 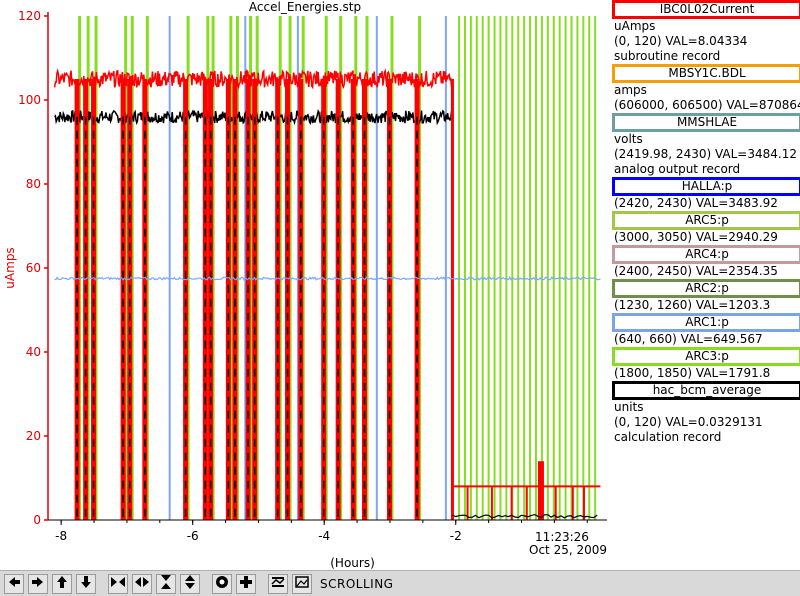 I want to click on legend-entry: ARC4:p (2400, 2450) VAL=2354.35, so click(x=705, y=262).